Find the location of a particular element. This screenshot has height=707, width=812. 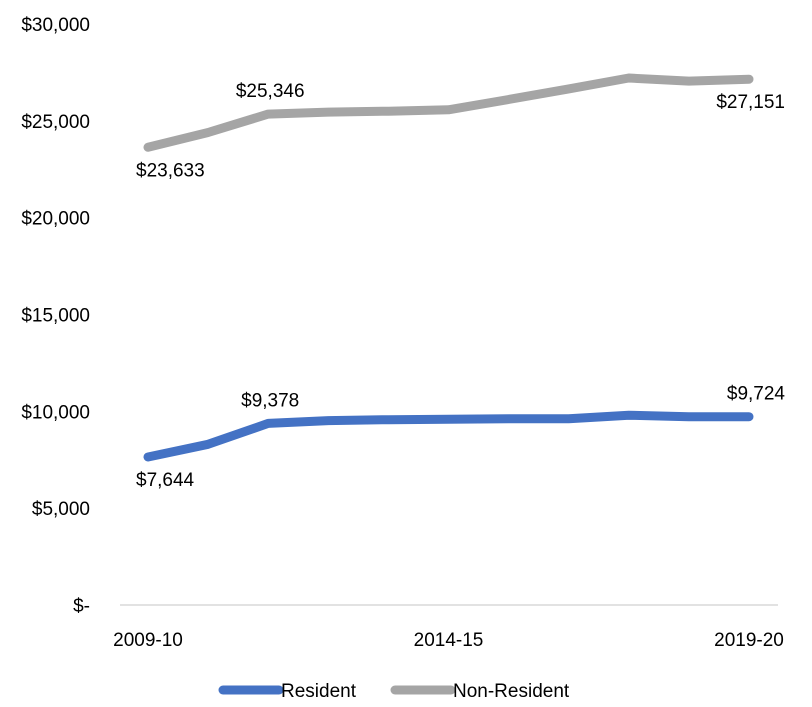

data-label: $27,151 is located at coordinates (750, 102).